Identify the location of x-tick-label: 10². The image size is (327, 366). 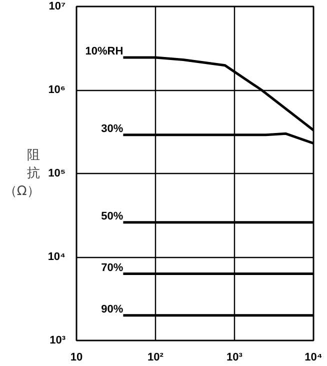
(156, 358).